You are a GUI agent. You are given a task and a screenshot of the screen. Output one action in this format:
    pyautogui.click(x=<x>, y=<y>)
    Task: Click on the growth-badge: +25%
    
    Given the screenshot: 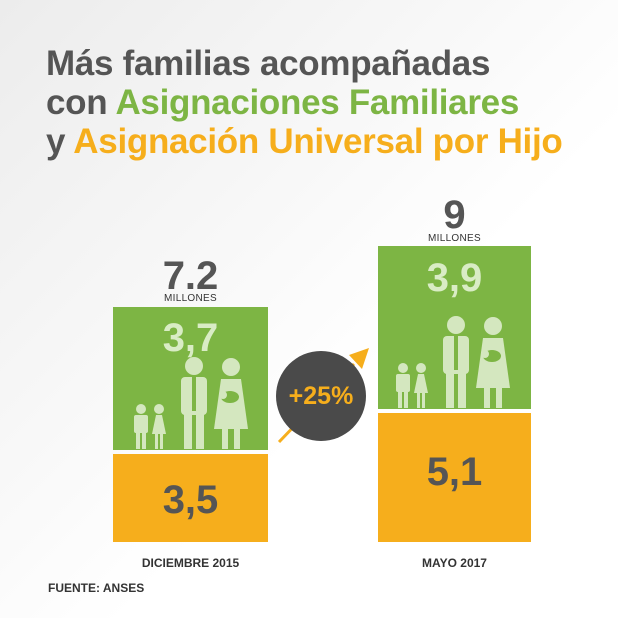 What is the action you would take?
    pyautogui.click(x=321, y=396)
    